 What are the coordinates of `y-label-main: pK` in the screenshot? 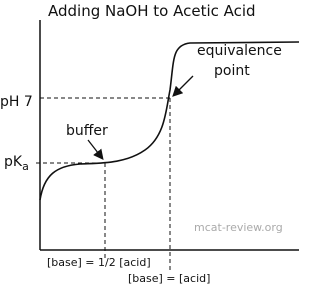 It's located at (13, 162).